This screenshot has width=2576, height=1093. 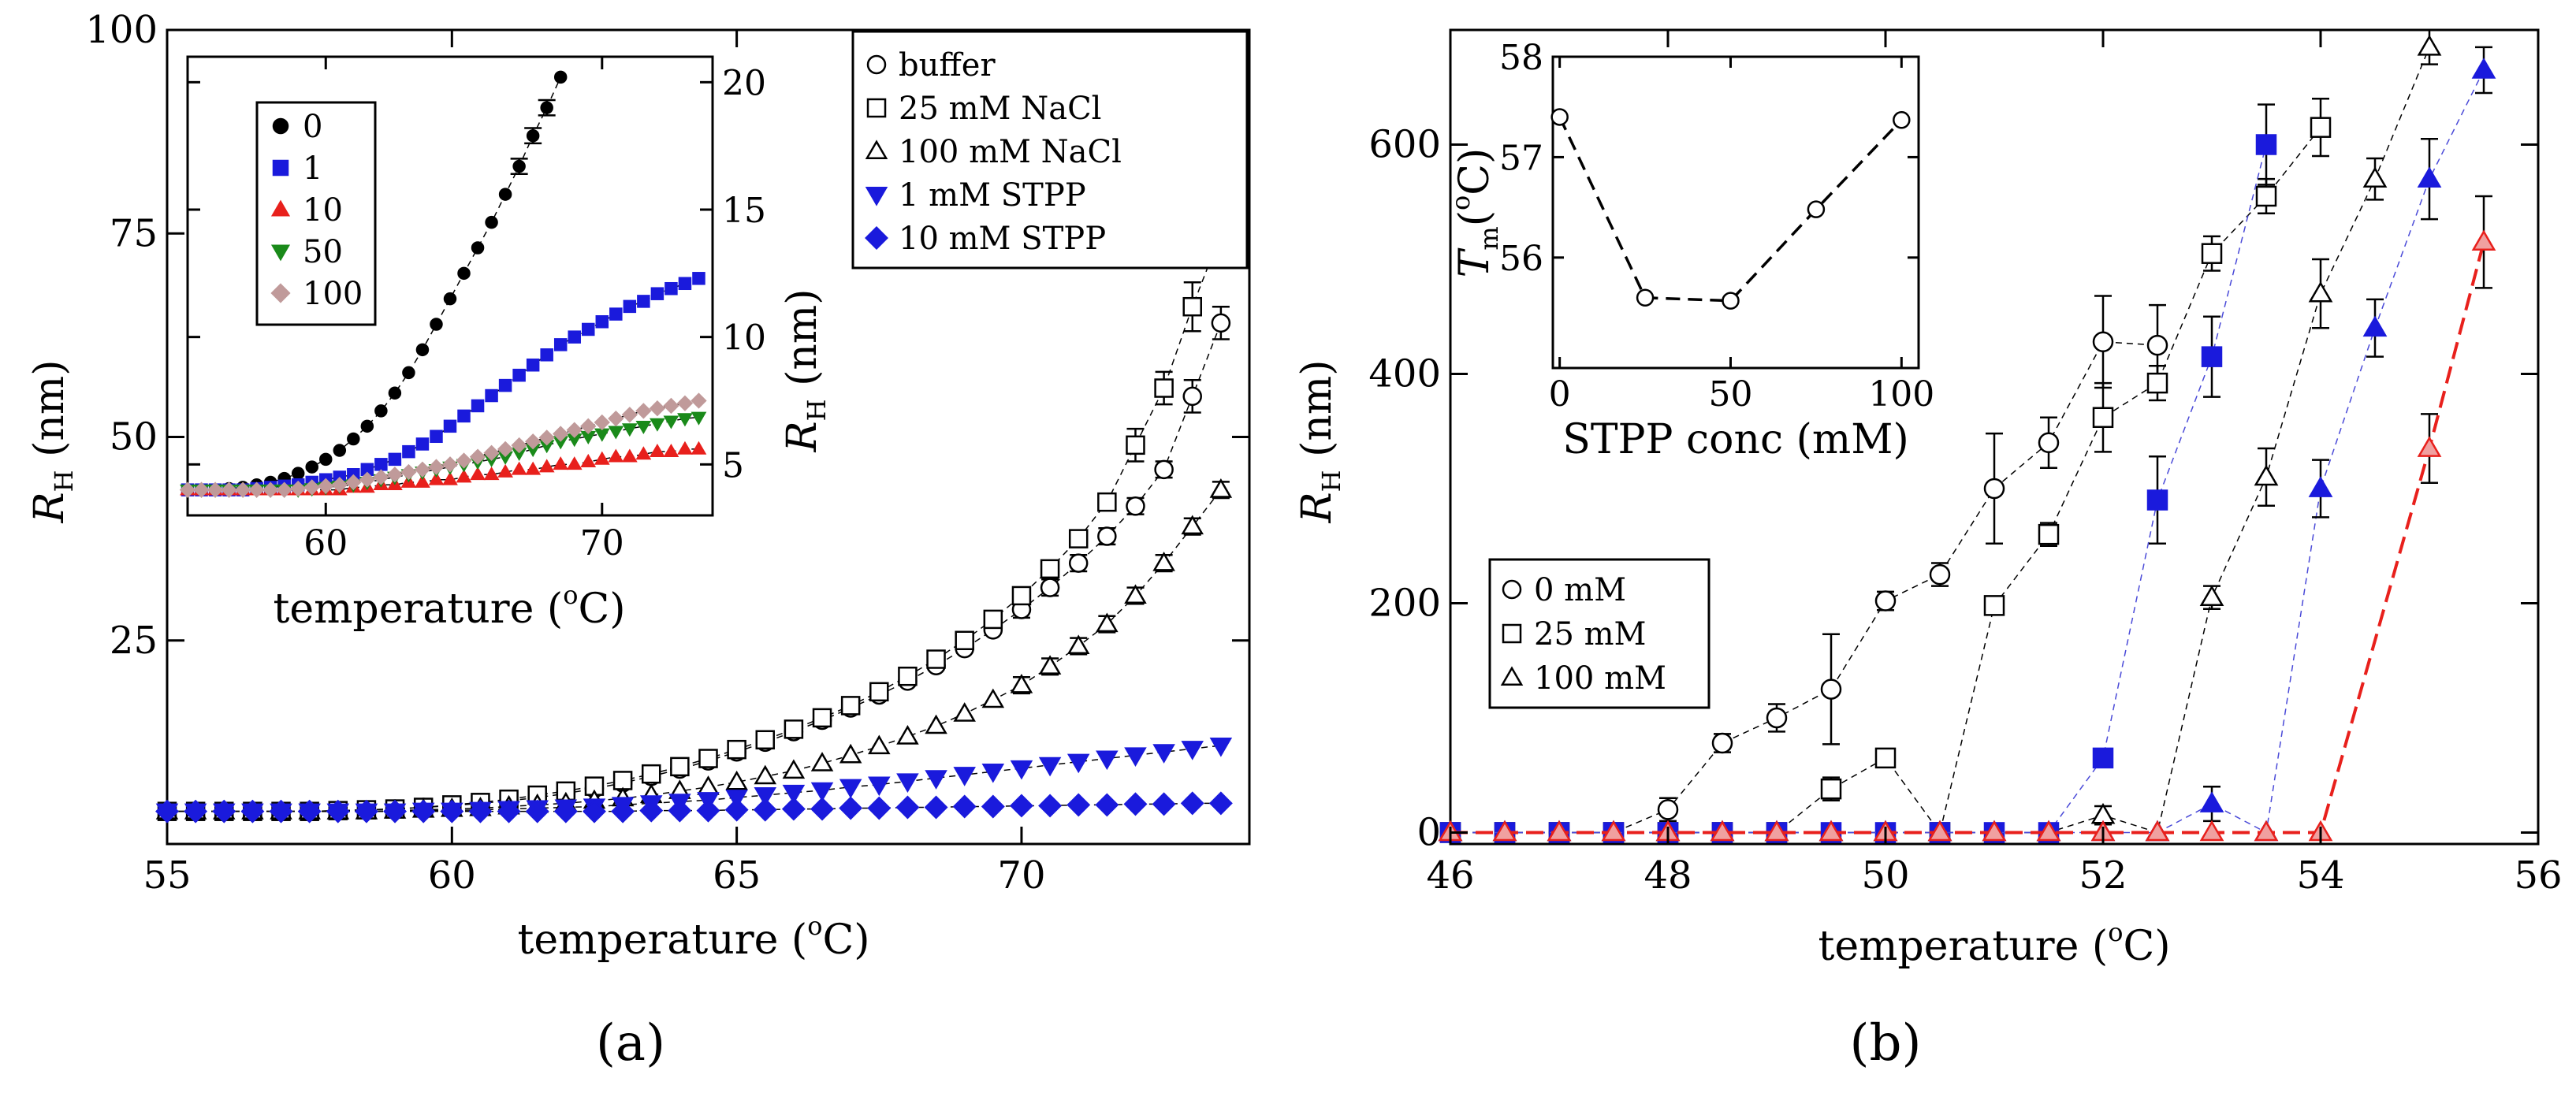 What do you see at coordinates (744, 211) in the screenshot?
I see `y-tick-label: 15` at bounding box center [744, 211].